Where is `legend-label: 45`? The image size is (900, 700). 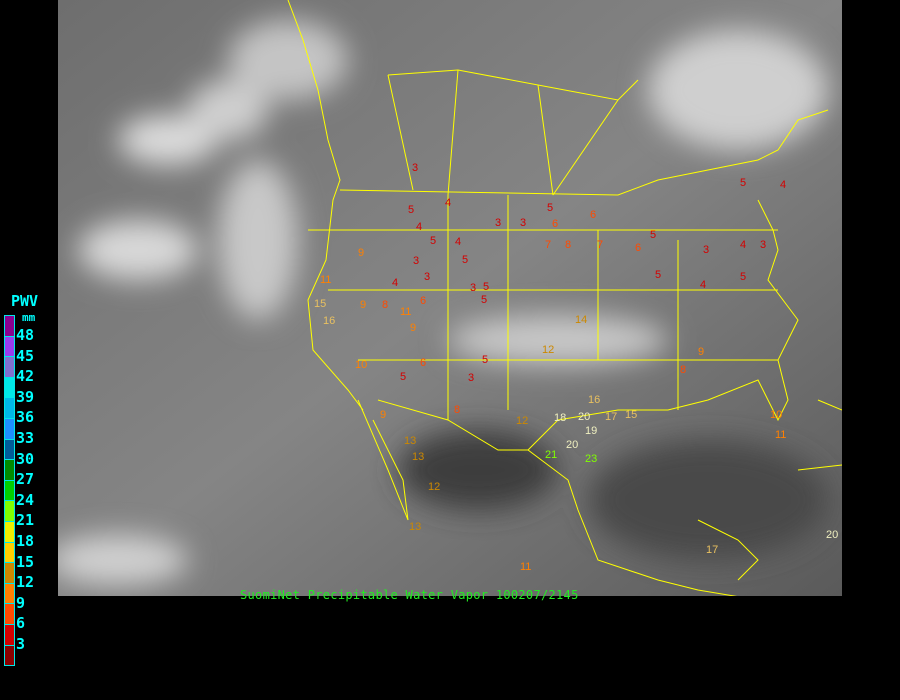 legend-label: 45 is located at coordinates (25, 355).